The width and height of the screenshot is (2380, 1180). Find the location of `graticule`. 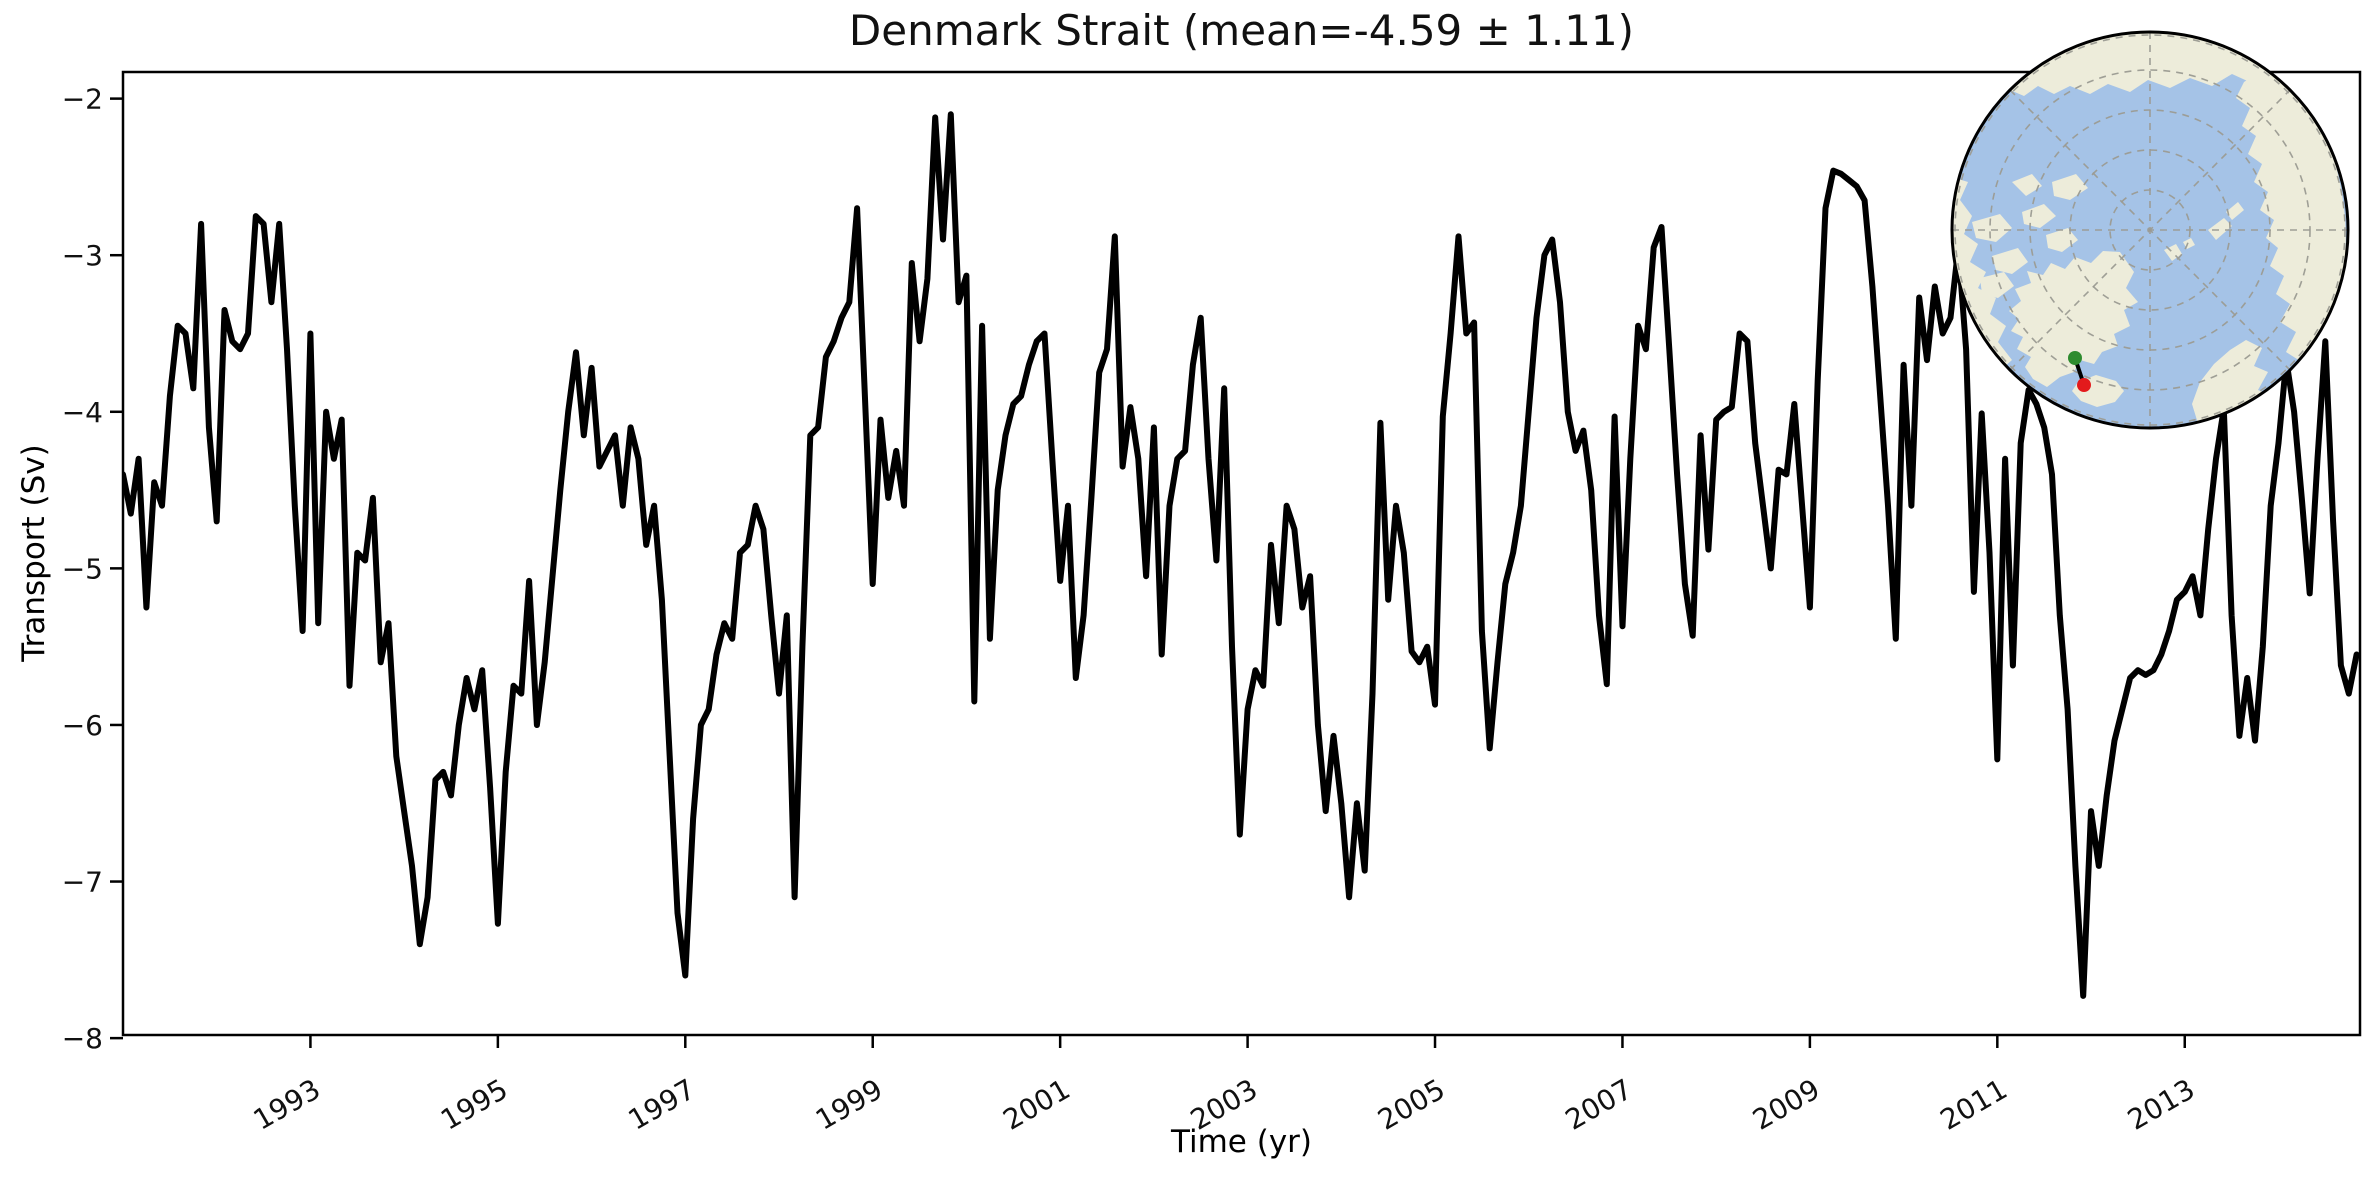

graticule is located at coordinates (2150, 230).